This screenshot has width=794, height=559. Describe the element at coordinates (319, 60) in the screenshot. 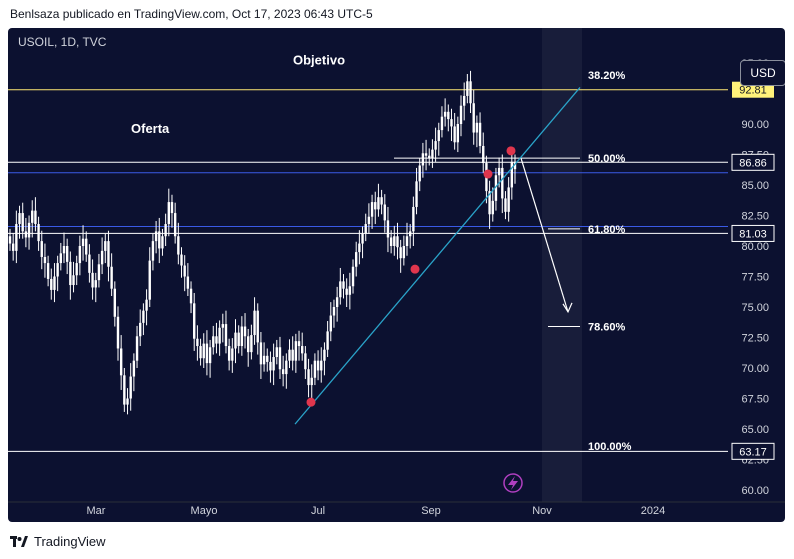

I see `annotation-objetivo: Objetivo` at that location.